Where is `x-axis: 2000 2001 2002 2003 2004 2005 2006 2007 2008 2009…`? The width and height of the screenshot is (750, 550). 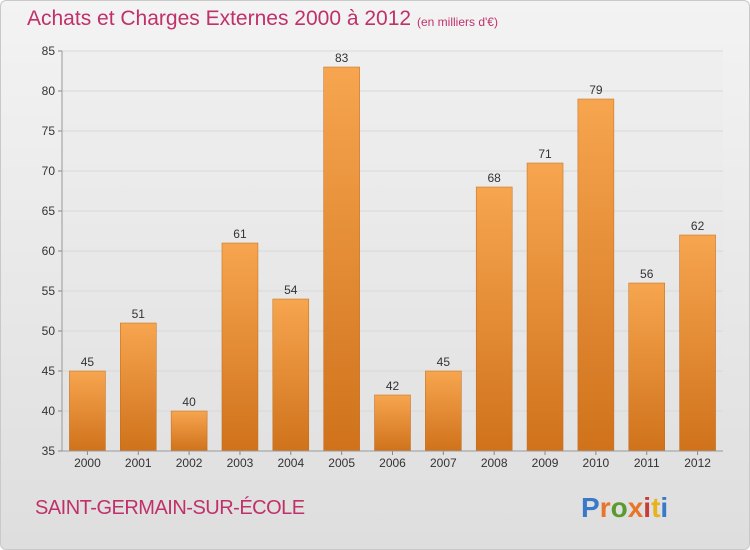 x-axis: 2000 2001 2002 2003 2004 2005 2006 2007 2008 2009… is located at coordinates (392, 460).